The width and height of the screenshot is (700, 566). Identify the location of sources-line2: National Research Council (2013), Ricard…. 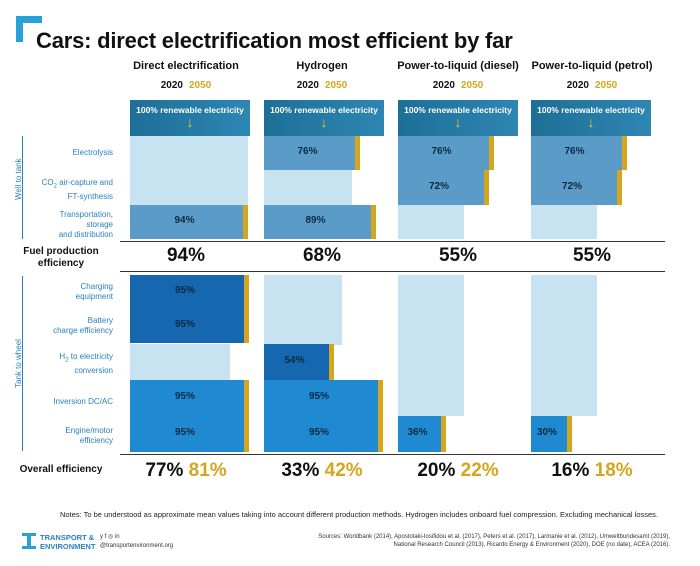
(531, 545).